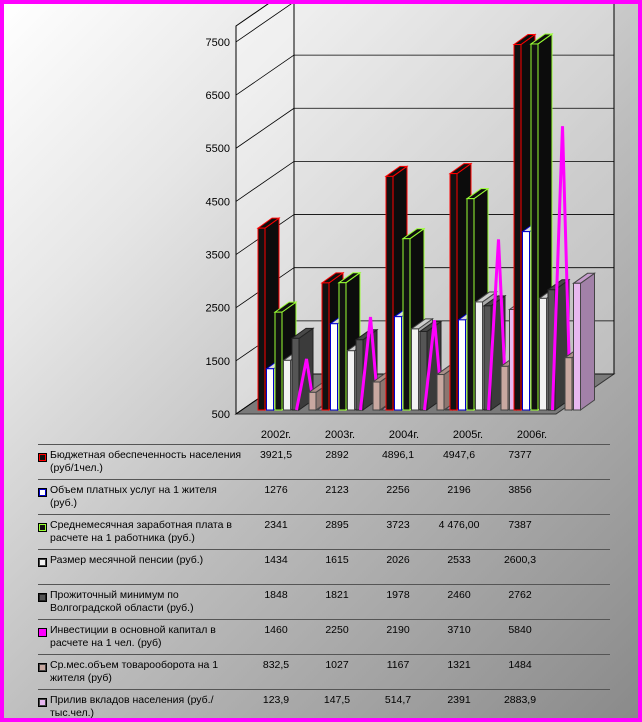  I want to click on table-cell: 1978, so click(398, 595).